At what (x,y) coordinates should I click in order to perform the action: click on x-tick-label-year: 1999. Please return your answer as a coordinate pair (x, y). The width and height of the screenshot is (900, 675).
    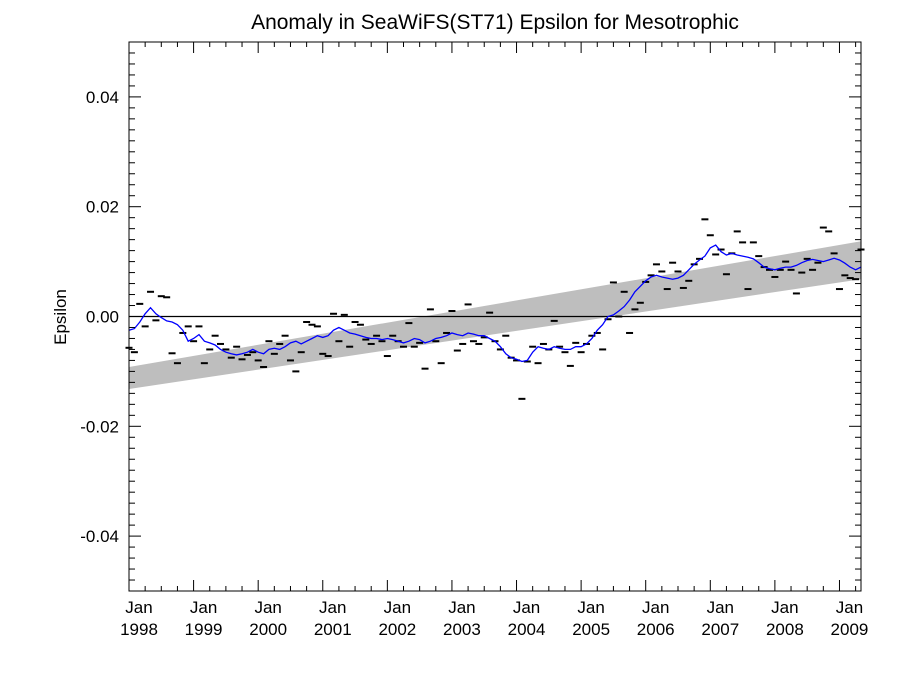
    Looking at the image, I should click on (204, 629).